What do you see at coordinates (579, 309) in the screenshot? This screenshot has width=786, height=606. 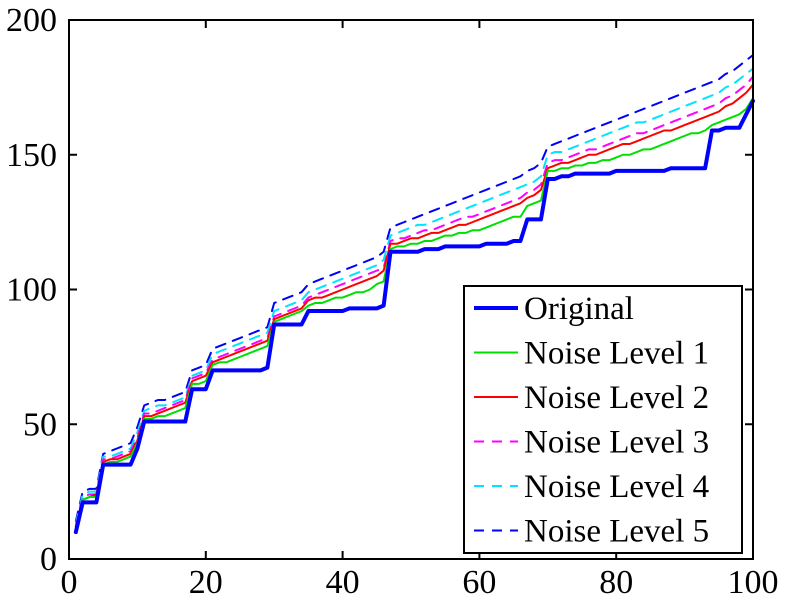 I see `legend-label-original: Original` at bounding box center [579, 309].